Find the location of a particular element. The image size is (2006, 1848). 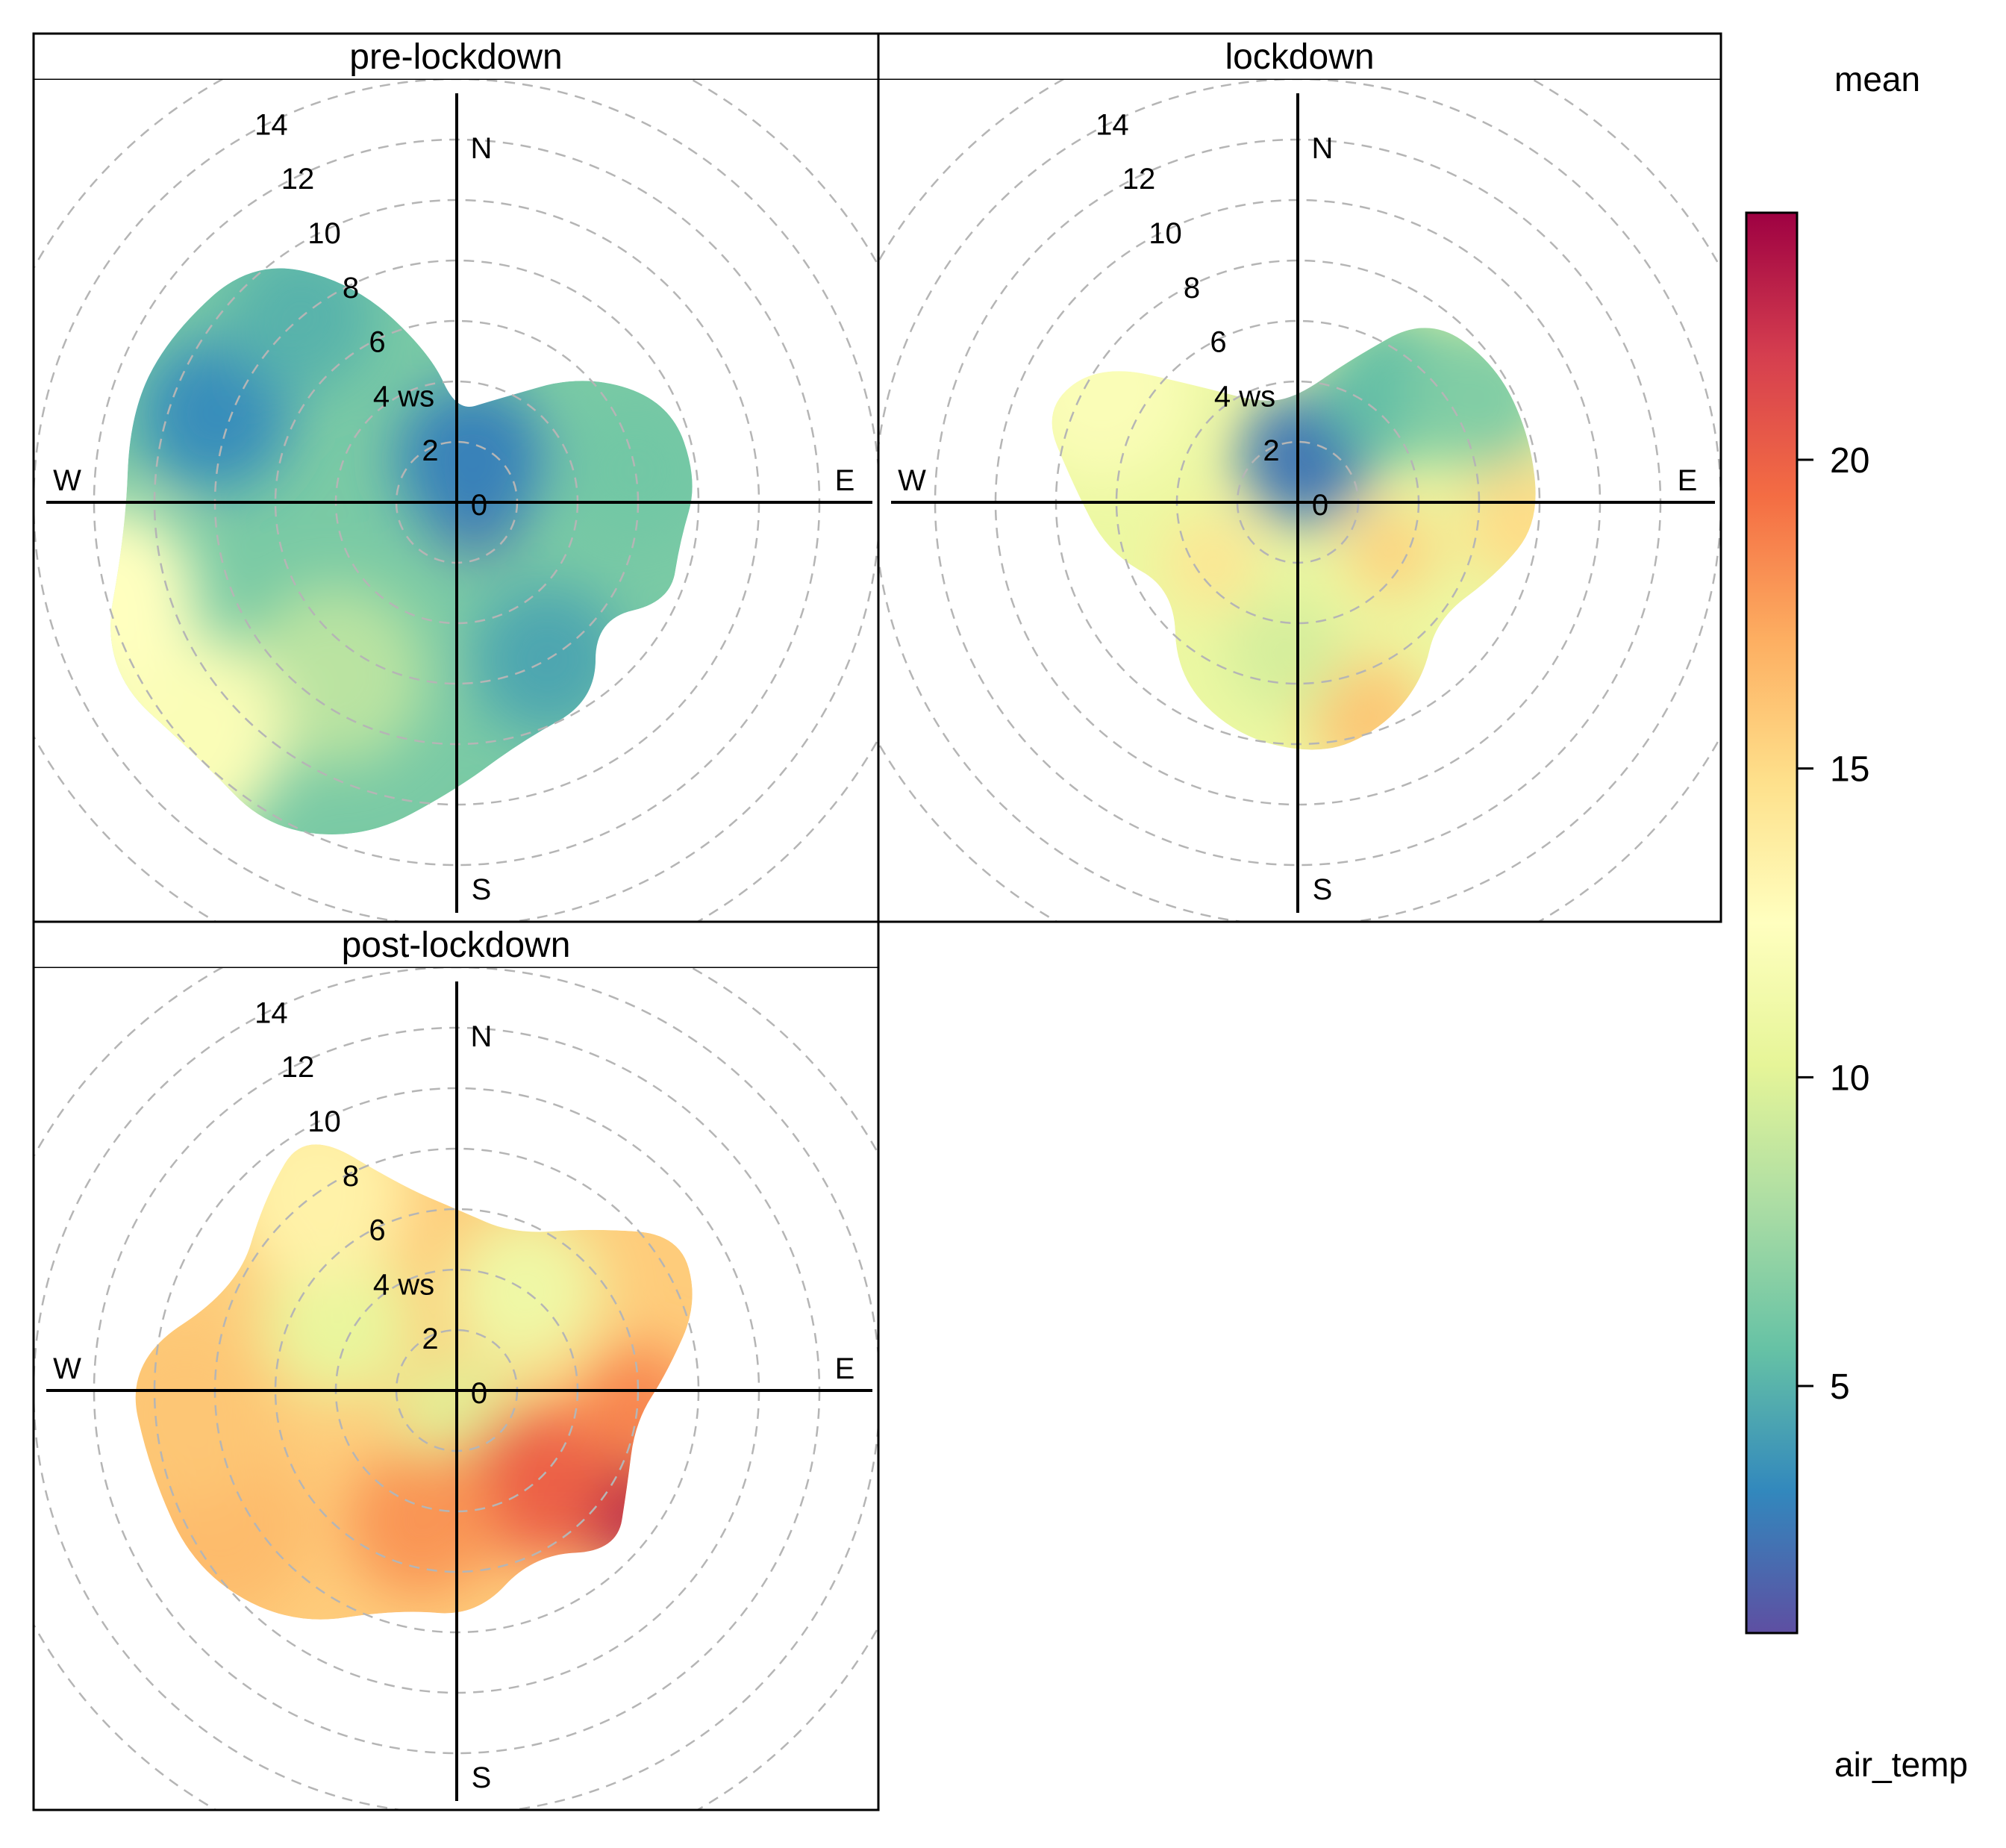

colorbar-gradient is located at coordinates (1772, 923).